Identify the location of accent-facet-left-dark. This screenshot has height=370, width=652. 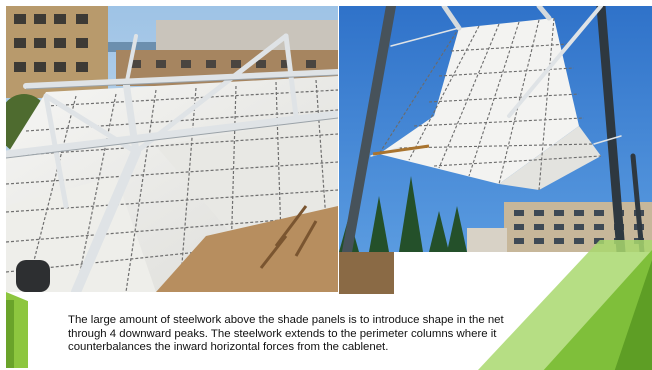
(10, 334).